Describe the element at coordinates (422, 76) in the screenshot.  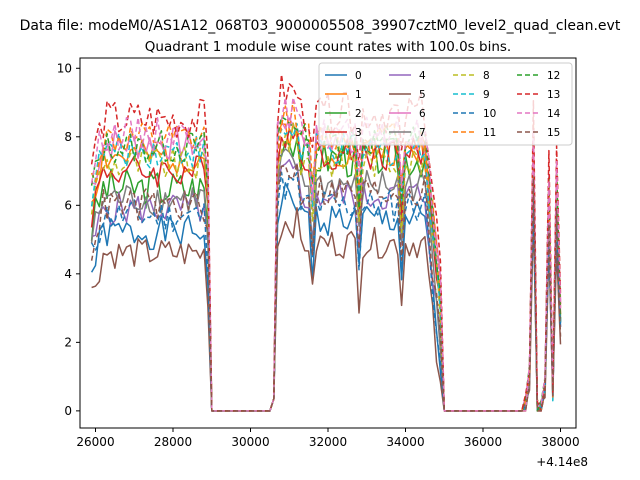
I see `legend-label-4: 4` at that location.